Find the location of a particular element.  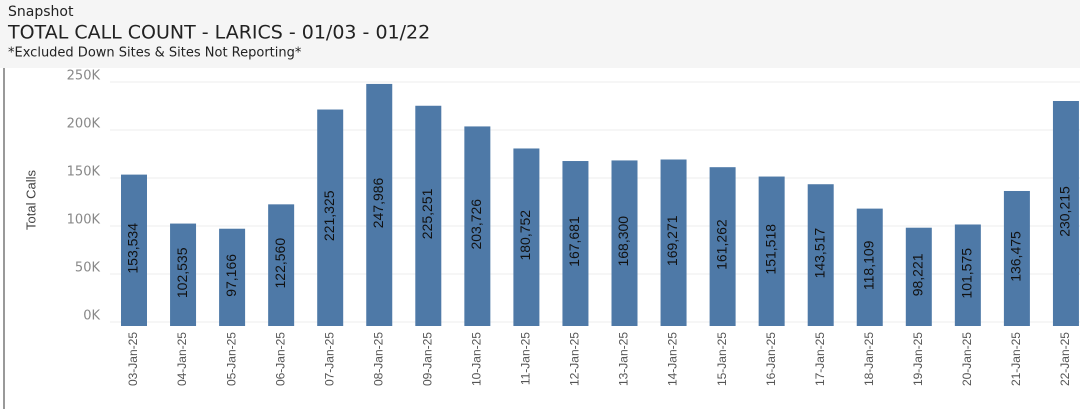

y-tick-label: 0K is located at coordinates (91, 316).